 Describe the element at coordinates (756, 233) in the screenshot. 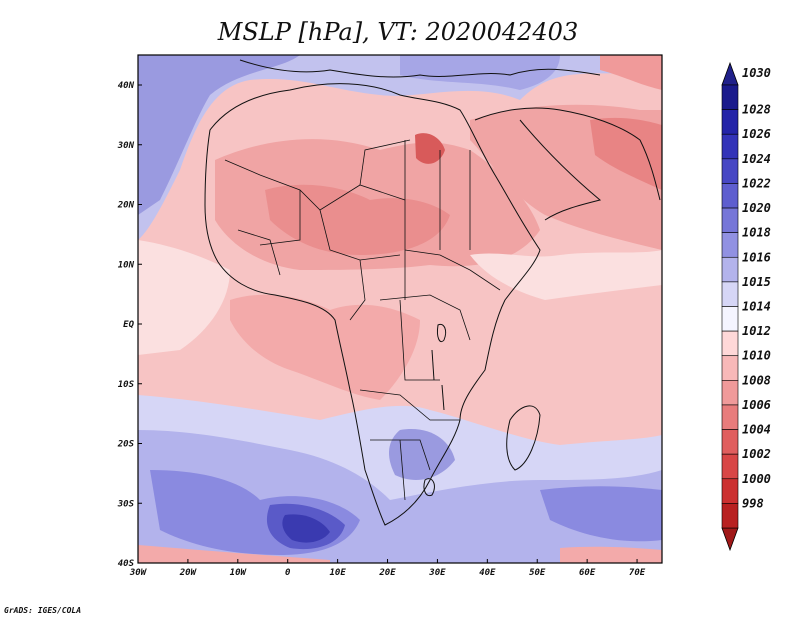

I see `colorbar-label: 1018` at that location.